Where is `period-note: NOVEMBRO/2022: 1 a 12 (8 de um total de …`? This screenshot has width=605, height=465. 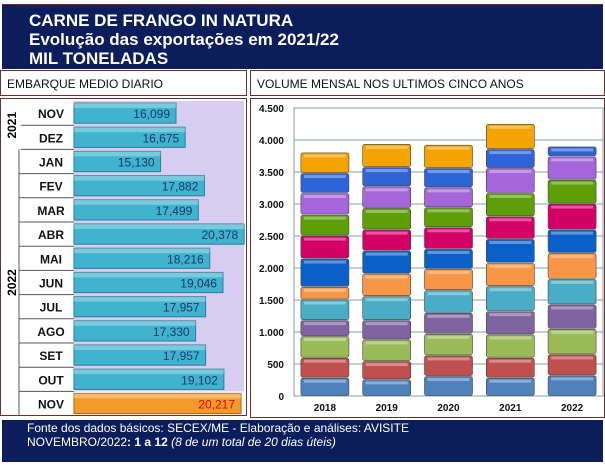 period-note: NOVEMBRO/2022: 1 a 12 (8 de um total de … is located at coordinates (181, 442).